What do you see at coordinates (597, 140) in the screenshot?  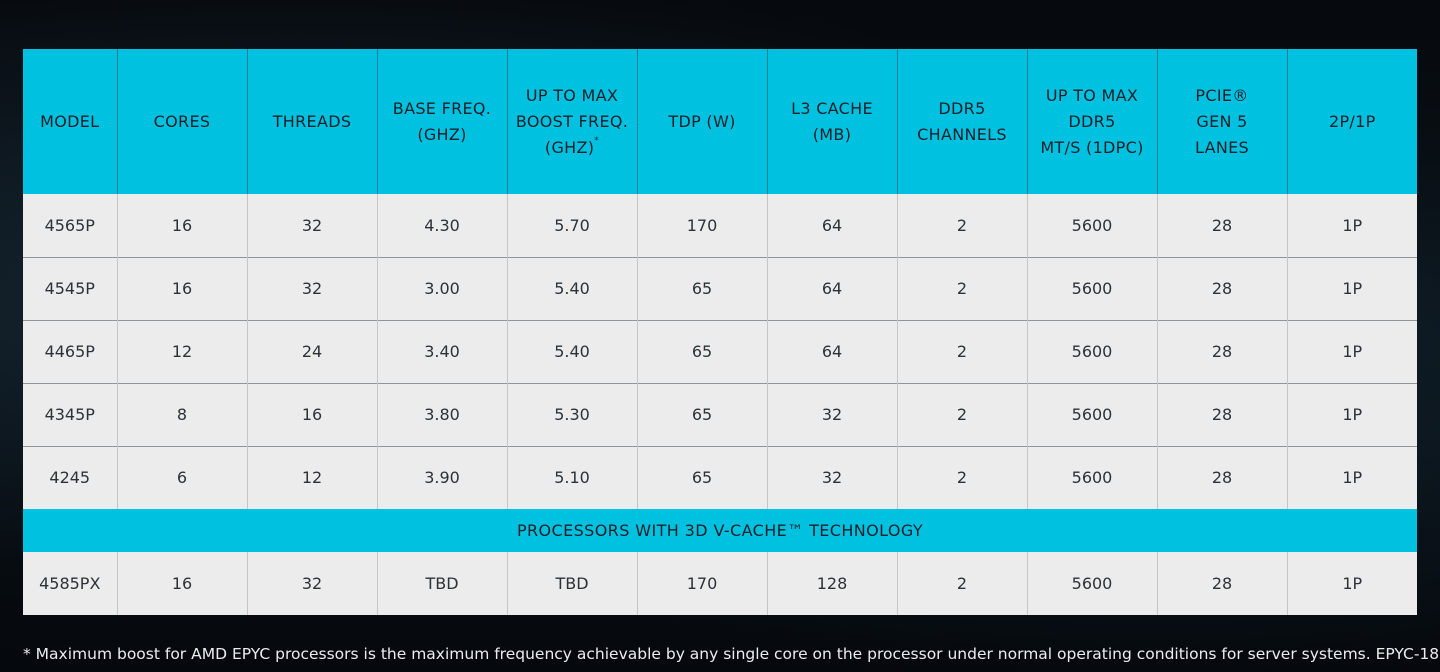 I see `footnote-marker: *` at bounding box center [597, 140].